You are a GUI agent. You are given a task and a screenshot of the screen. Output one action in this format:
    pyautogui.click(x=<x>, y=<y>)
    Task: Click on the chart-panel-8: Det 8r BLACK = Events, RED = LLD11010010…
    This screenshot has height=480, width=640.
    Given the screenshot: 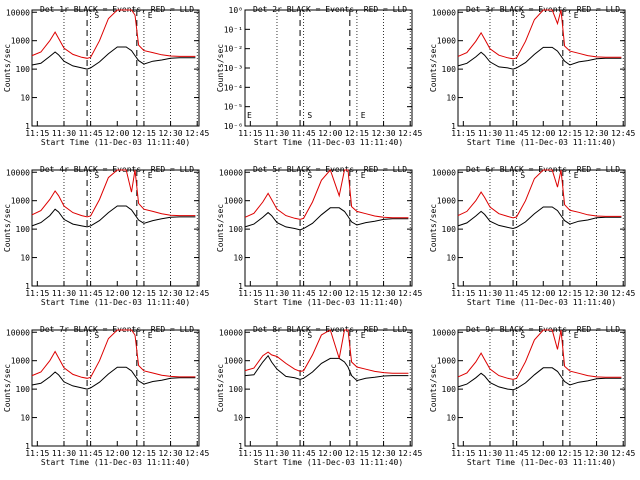 What is the action you would take?
    pyautogui.click(x=319, y=396)
    